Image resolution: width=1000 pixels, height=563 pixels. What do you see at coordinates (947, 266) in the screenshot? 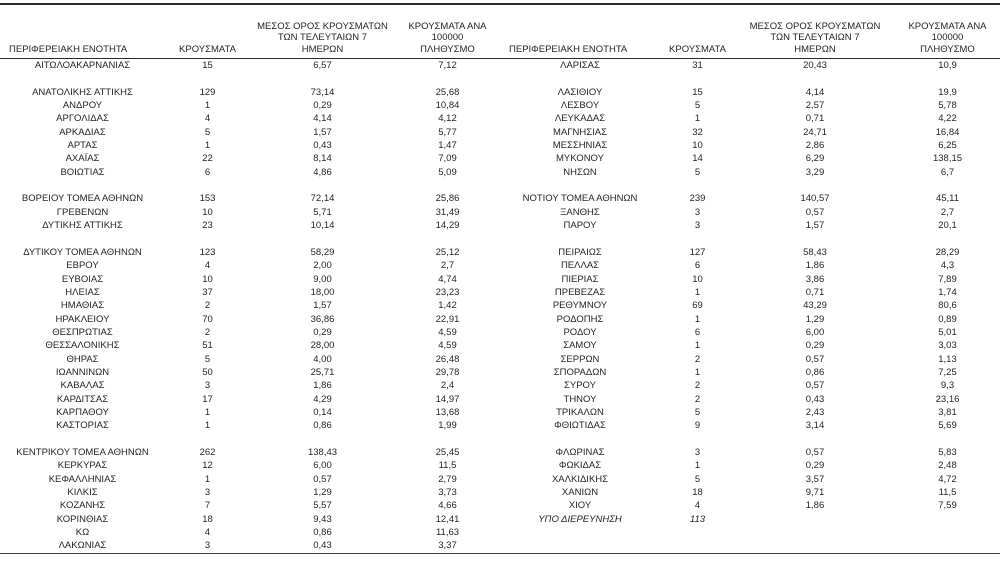
I see `right-per100k-cell: 4,3` at bounding box center [947, 266].